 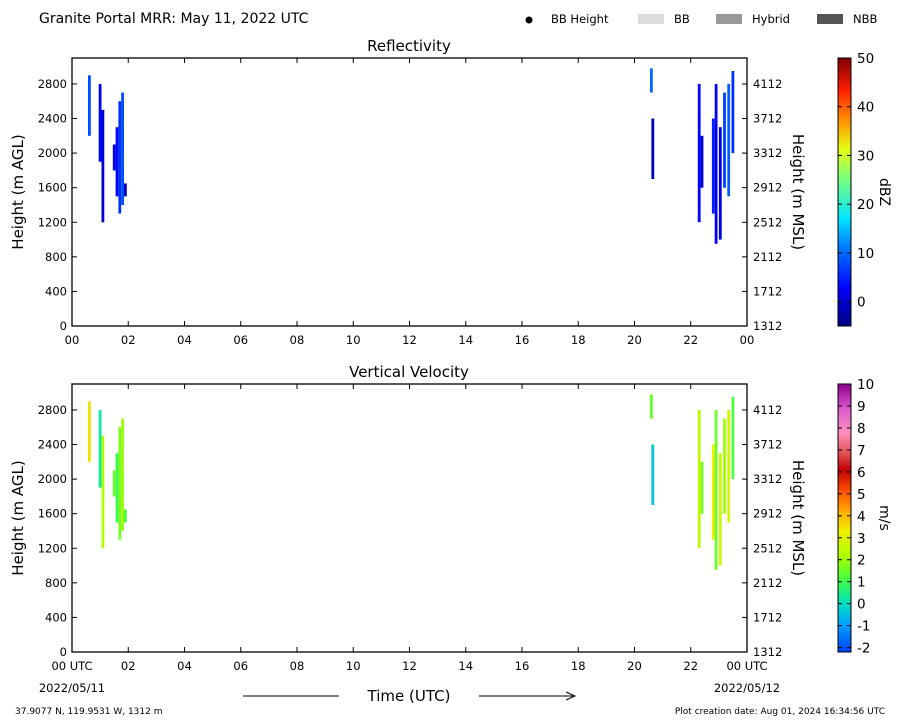 What do you see at coordinates (767, 479) in the screenshot?
I see `velocity-y2-tick-label: 3312` at bounding box center [767, 479].